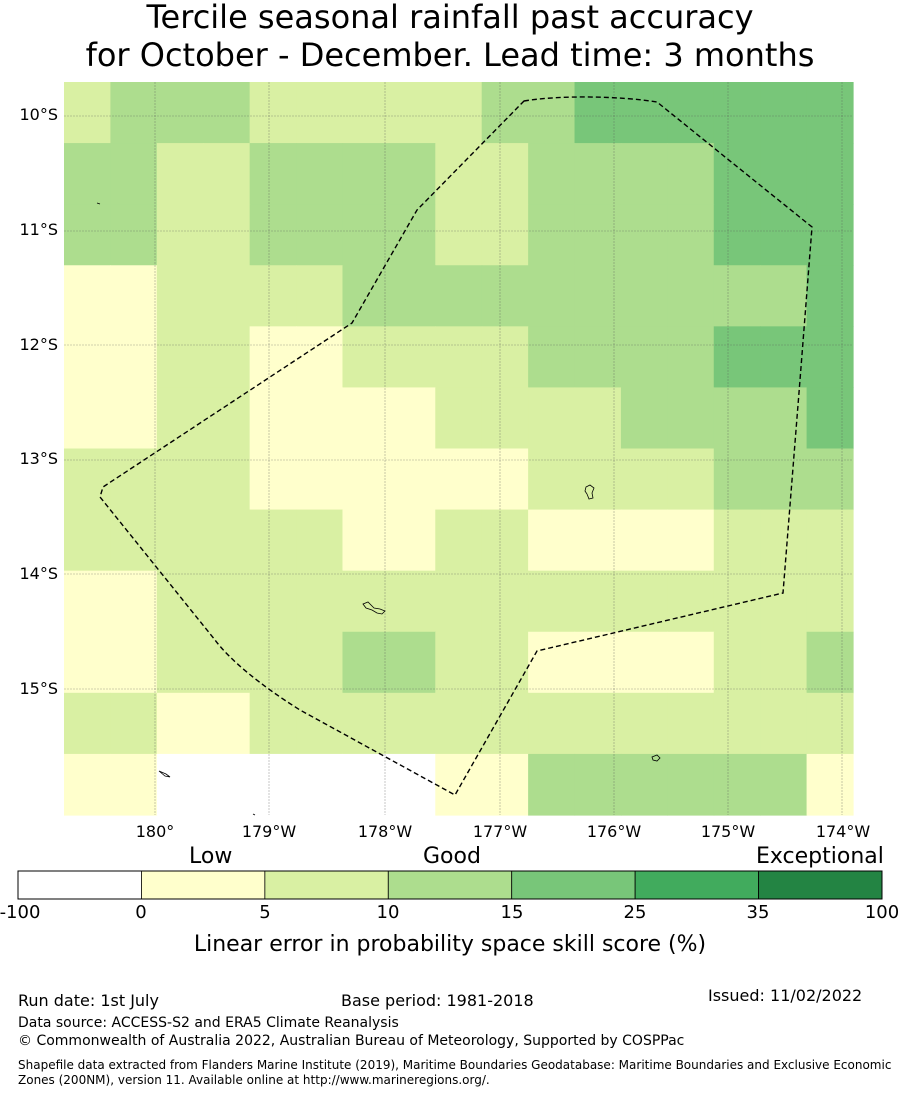 The width and height of the screenshot is (900, 1095). Describe the element at coordinates (38, 688) in the screenshot. I see `lat-label: 15°S` at that location.